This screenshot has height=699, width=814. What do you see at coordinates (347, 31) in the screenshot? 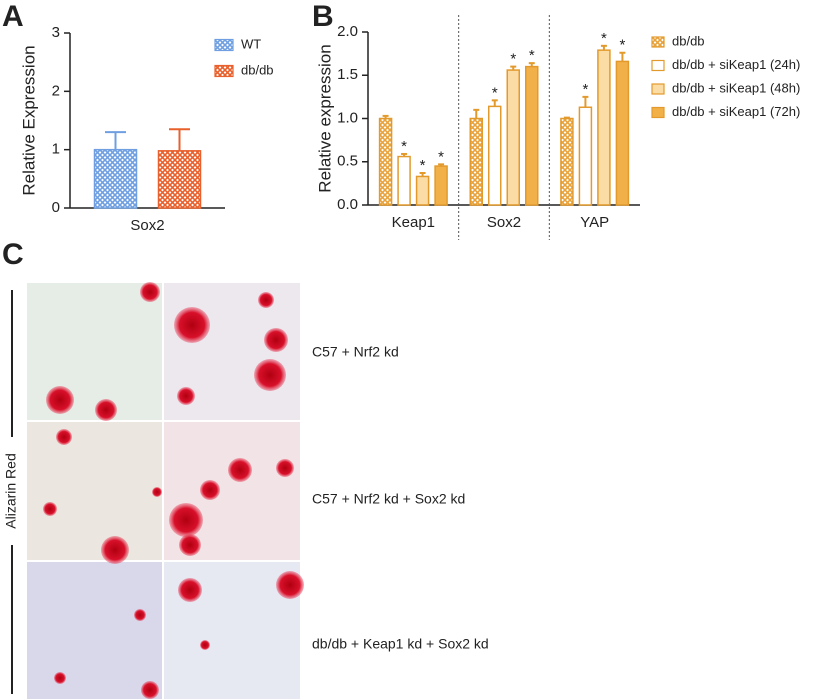
I see `y-tick-label: 2.0` at bounding box center [347, 31].